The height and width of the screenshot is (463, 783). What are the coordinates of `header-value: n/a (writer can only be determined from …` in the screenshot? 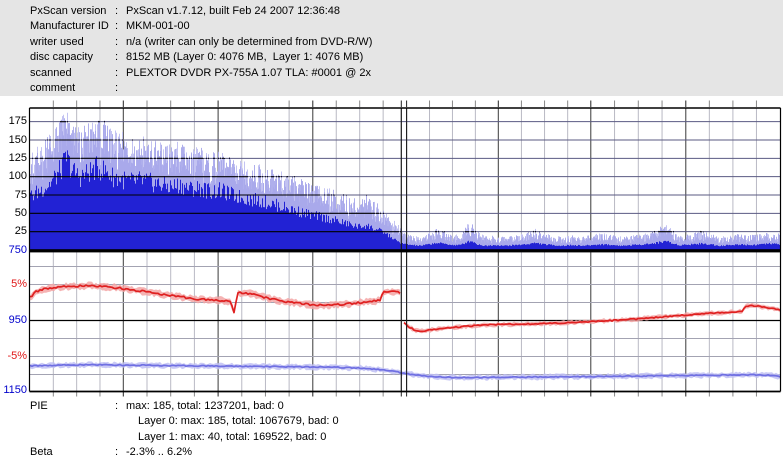 It's located at (249, 41).